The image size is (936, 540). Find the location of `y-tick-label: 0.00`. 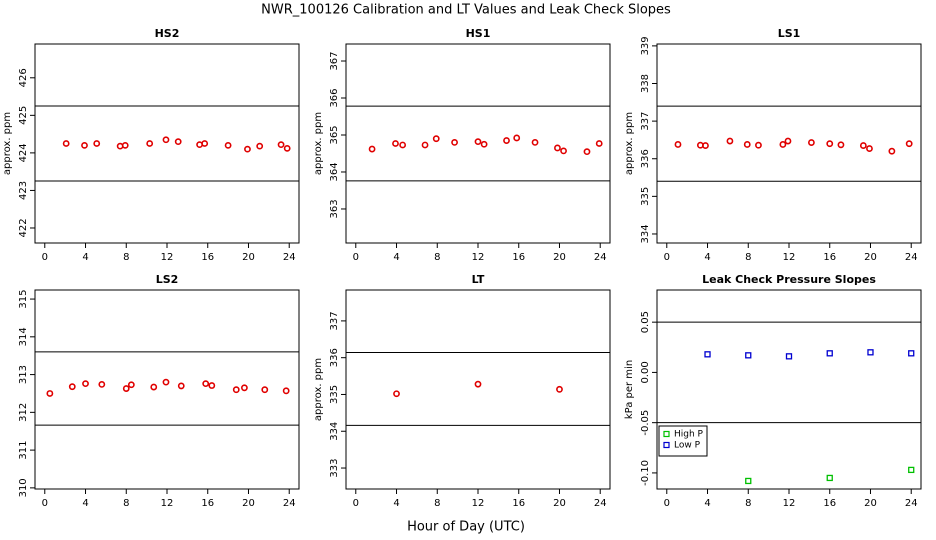

y-tick-label: 0.00 is located at coordinates (645, 372).